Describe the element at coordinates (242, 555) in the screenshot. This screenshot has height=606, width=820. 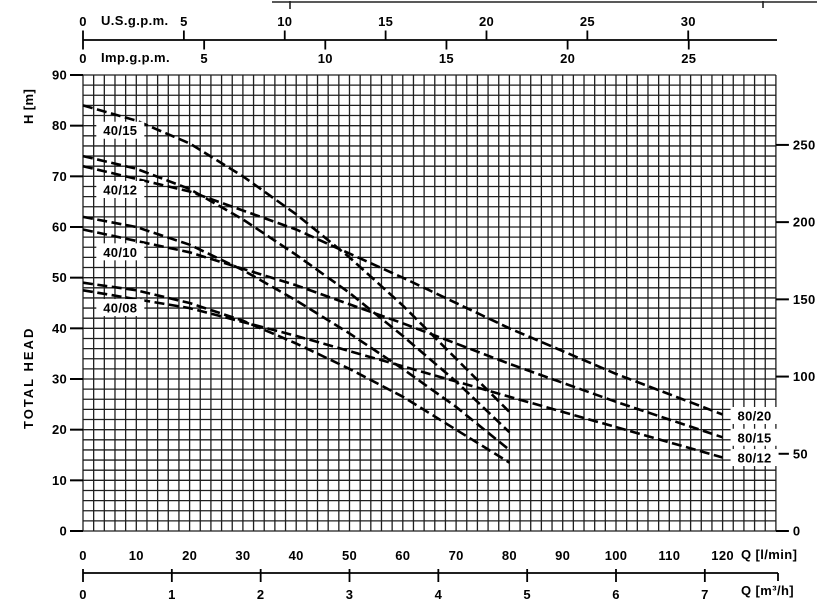
I see `lmin-tick-label: 30` at that location.